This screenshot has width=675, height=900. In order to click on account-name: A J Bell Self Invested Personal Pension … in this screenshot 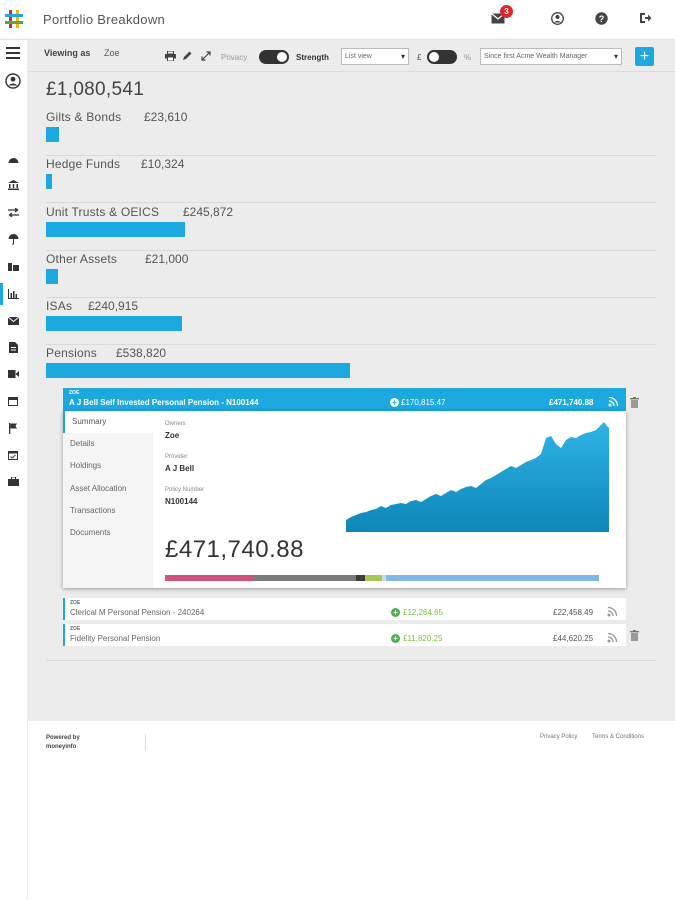, I will do `click(164, 402)`.